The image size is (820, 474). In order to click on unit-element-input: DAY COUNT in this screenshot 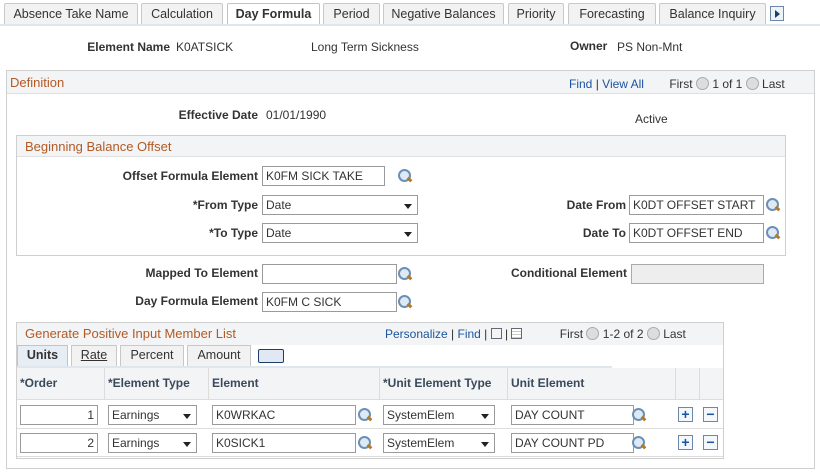, I will do `click(572, 415)`.